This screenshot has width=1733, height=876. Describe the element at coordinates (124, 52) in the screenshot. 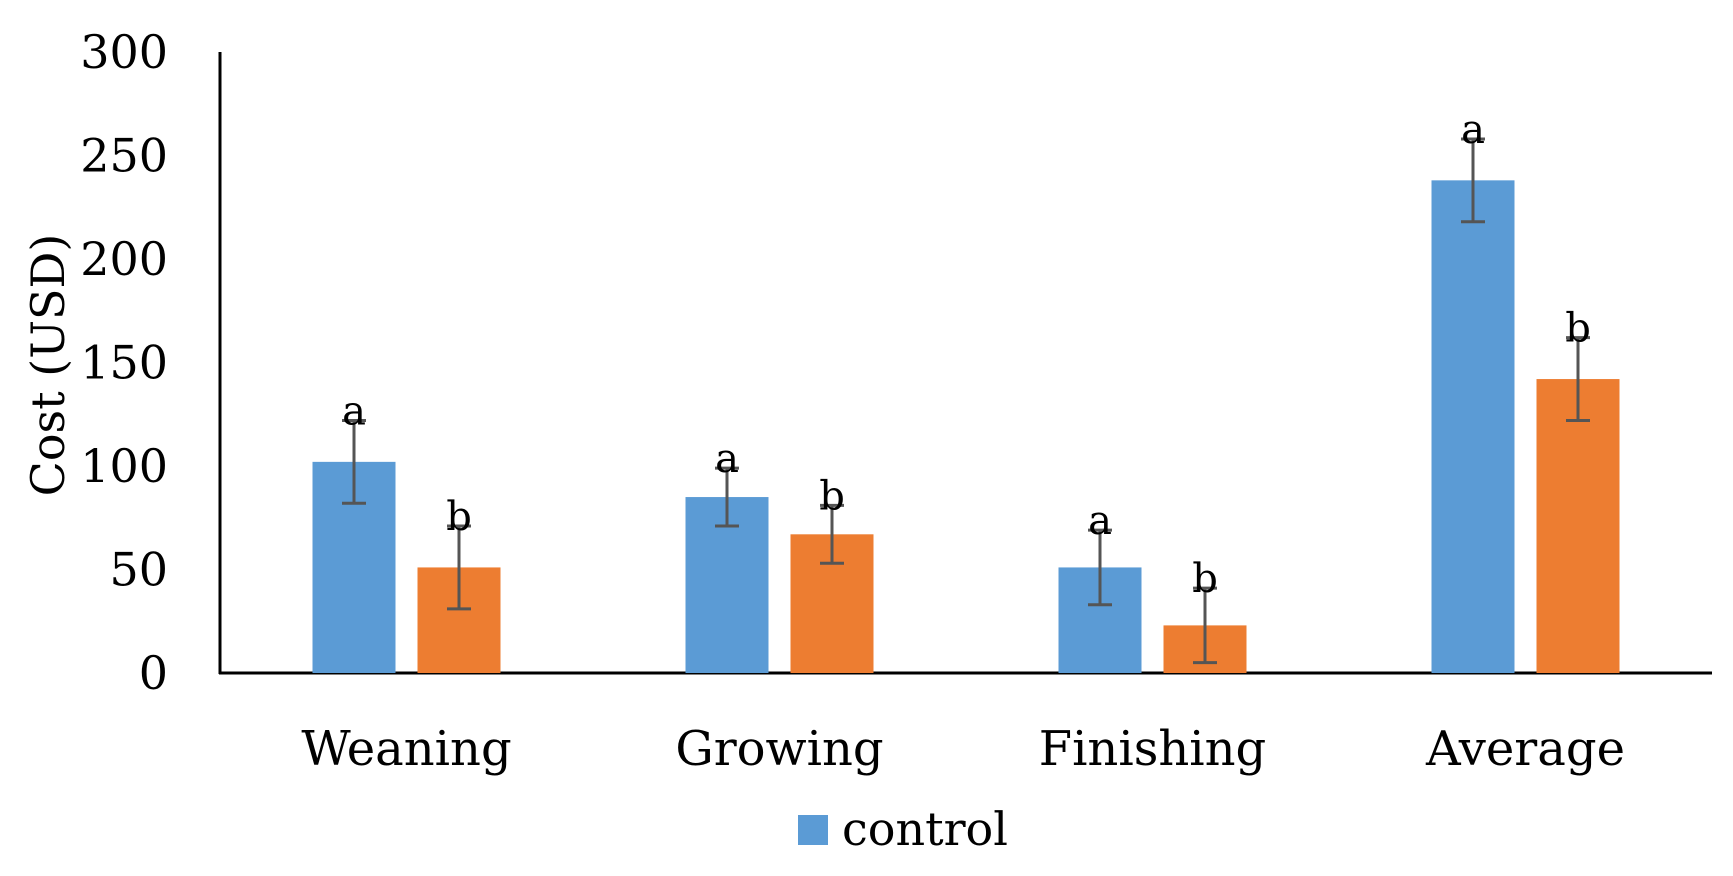

I see `y-tick-label: 300` at that location.